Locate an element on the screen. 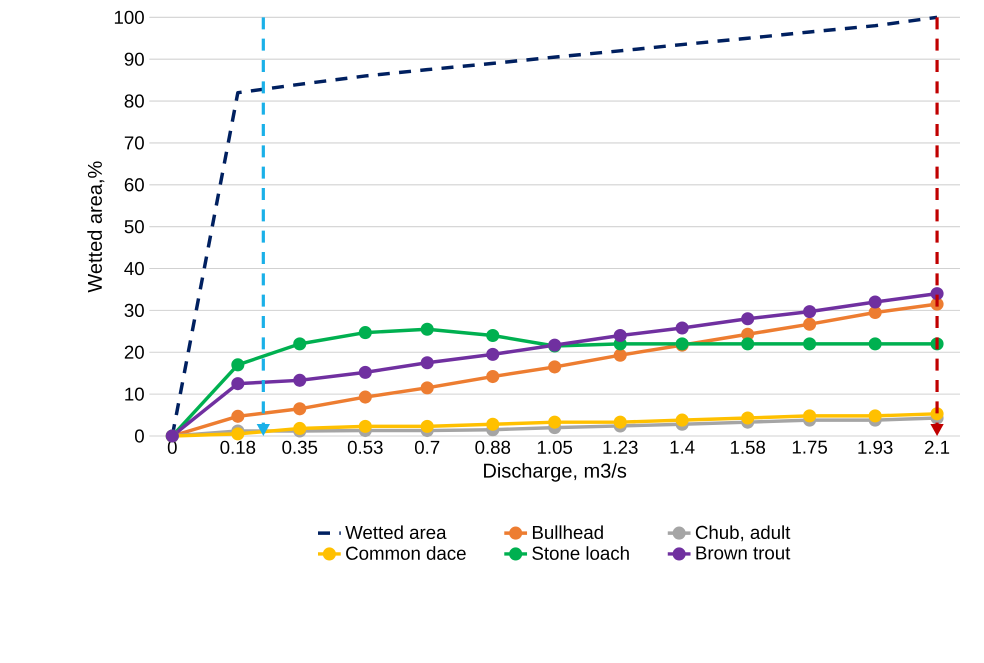 This screenshot has height=663, width=984. x-tick-label: 0.18 is located at coordinates (238, 447).